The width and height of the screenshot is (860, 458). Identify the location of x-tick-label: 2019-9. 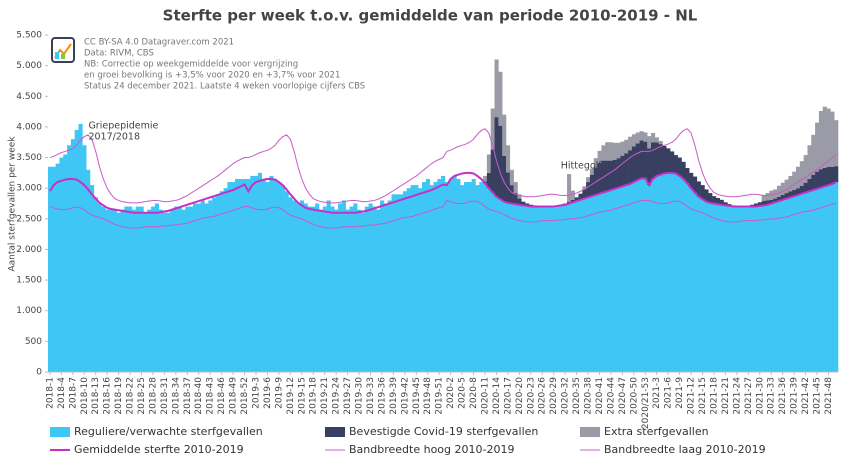
(279, 393).